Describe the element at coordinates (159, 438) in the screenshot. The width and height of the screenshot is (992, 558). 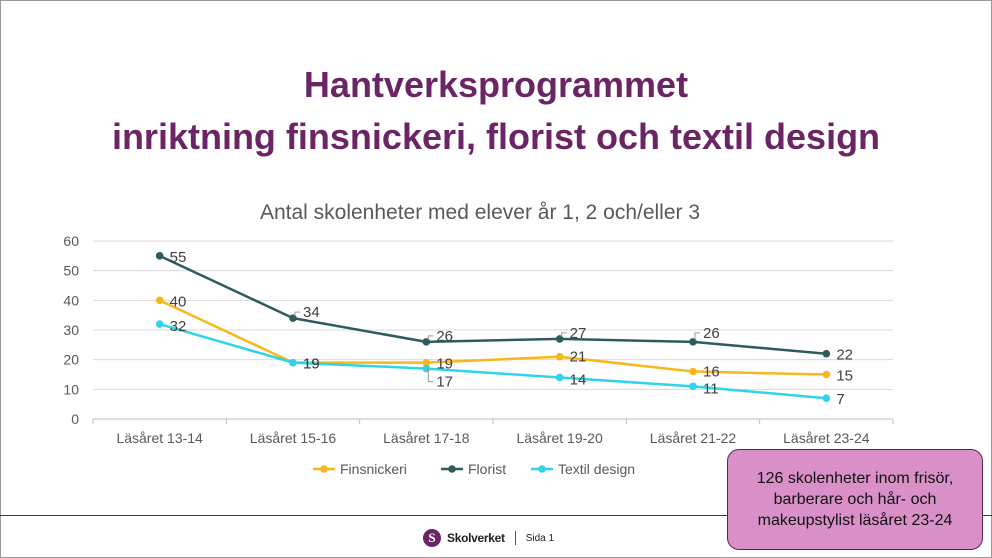
I see `x-tick-label: Läsåret 13-14` at that location.